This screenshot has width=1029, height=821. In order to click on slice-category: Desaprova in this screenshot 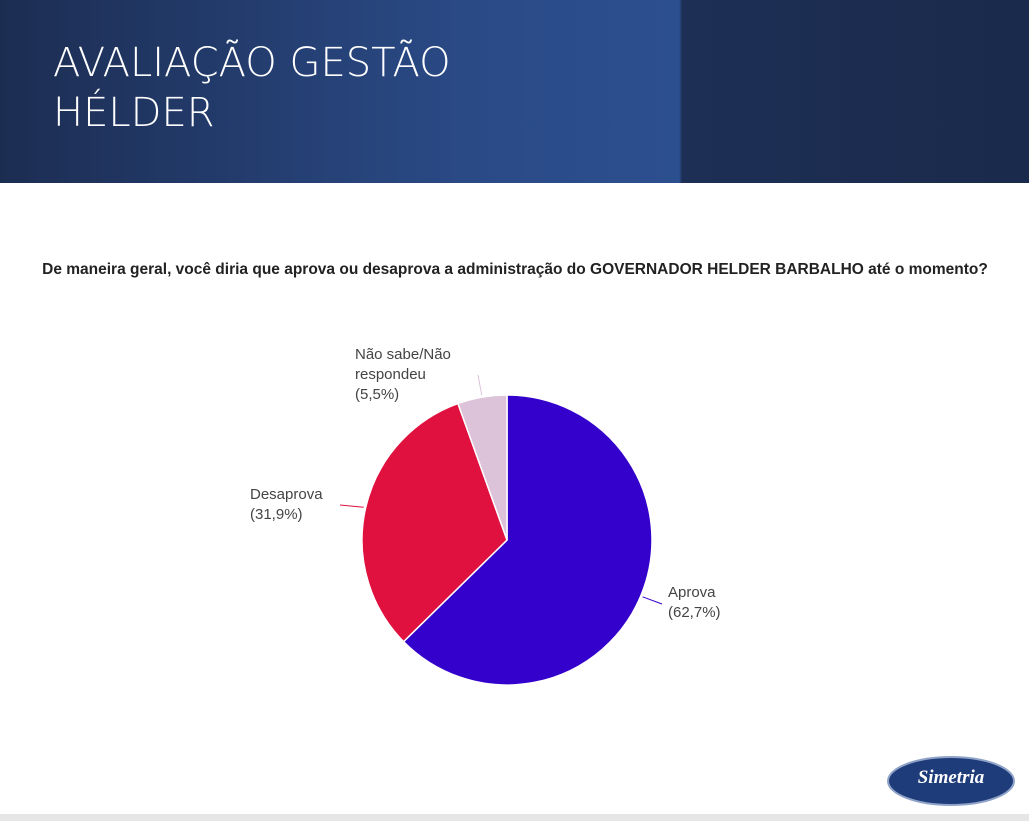, I will do `click(286, 494)`.